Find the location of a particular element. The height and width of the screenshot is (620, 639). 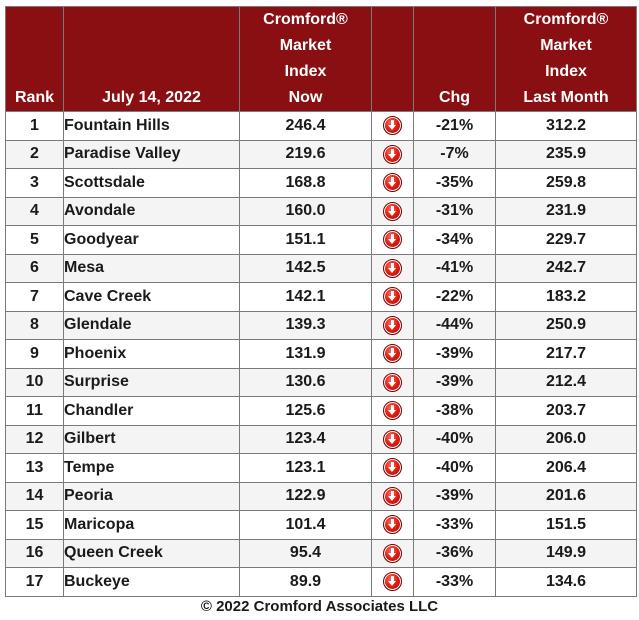

change-cell: -38% is located at coordinates (454, 411).